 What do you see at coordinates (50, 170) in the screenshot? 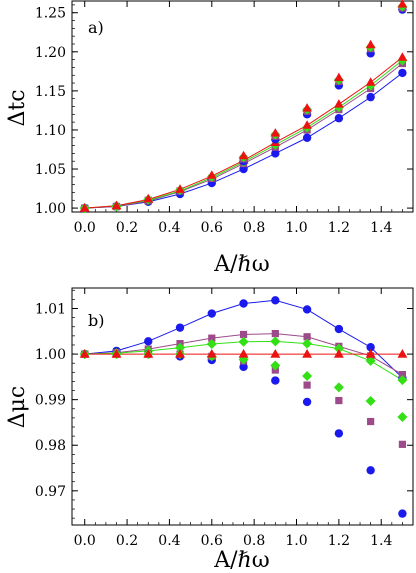
I see `y-tick-label: 1.05` at bounding box center [50, 170].